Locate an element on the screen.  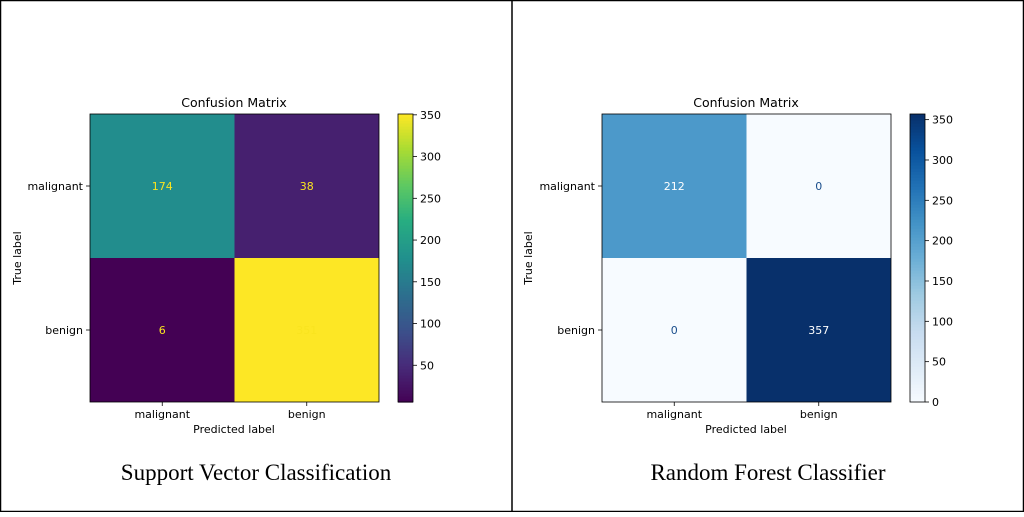
cell-value-label: 351 is located at coordinates (306, 330).